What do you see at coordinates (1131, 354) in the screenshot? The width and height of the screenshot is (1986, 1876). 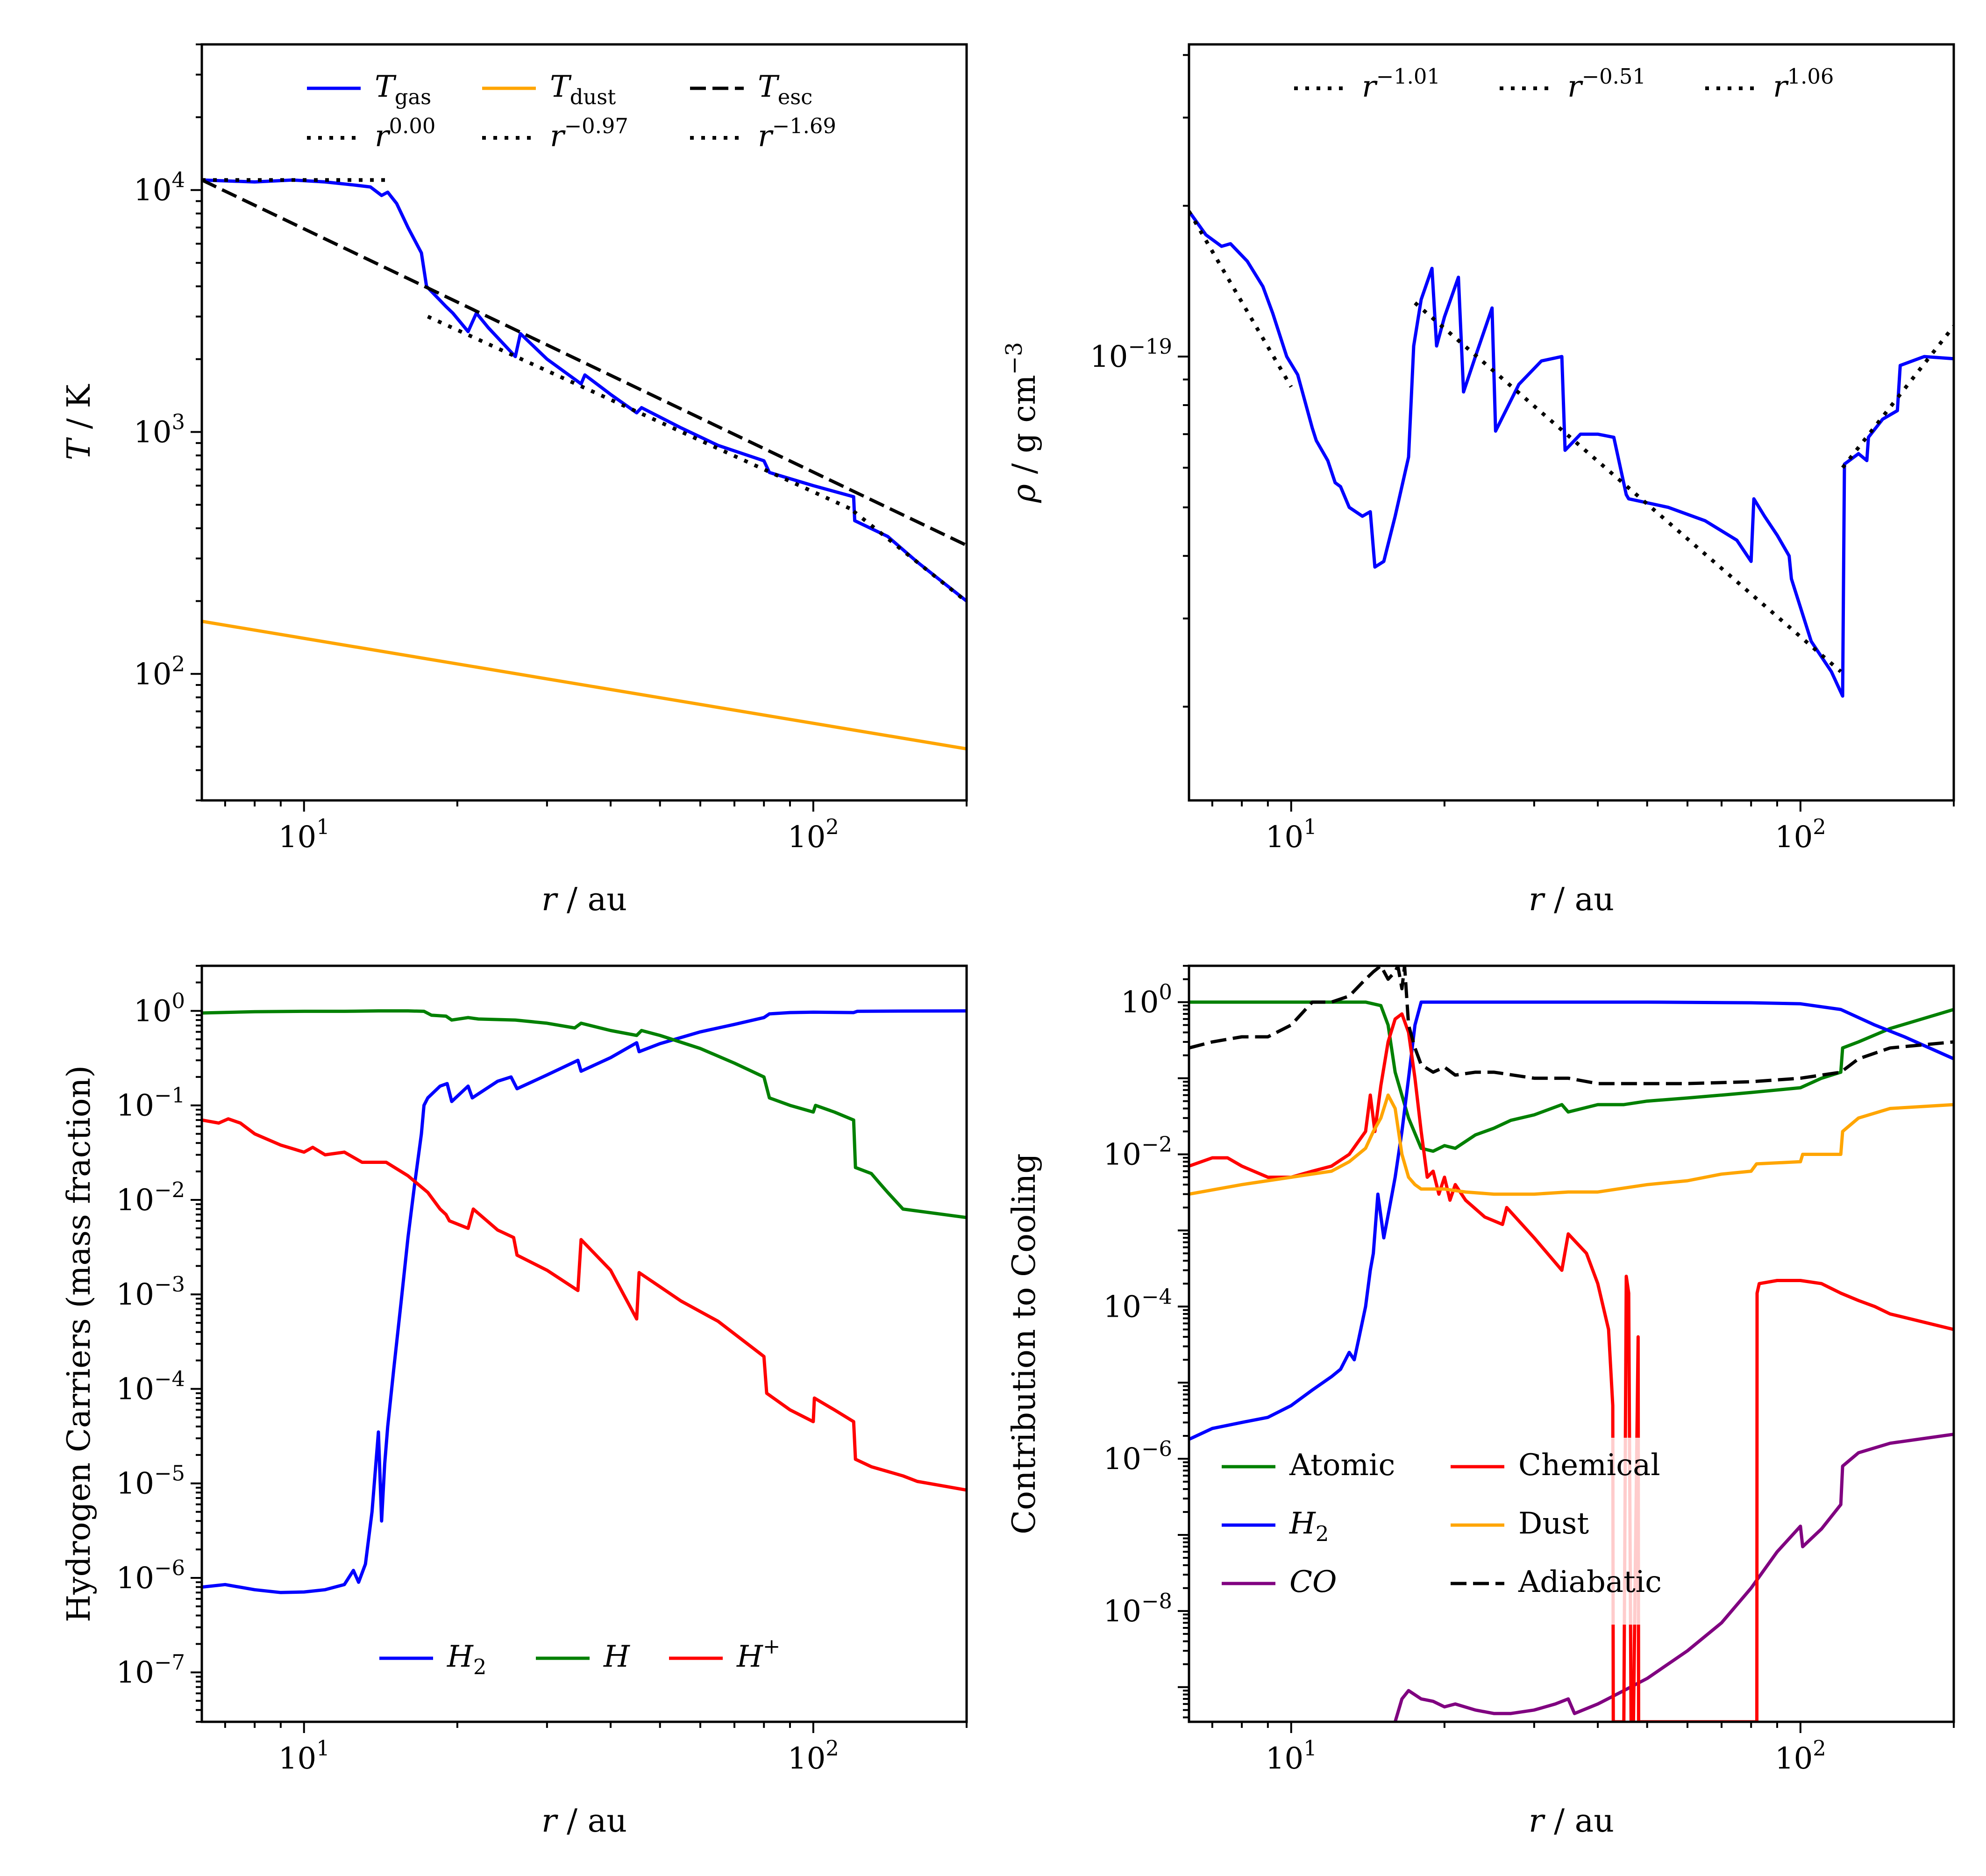 I see `y-tick-label: 10⁻¹⁹` at bounding box center [1131, 354].